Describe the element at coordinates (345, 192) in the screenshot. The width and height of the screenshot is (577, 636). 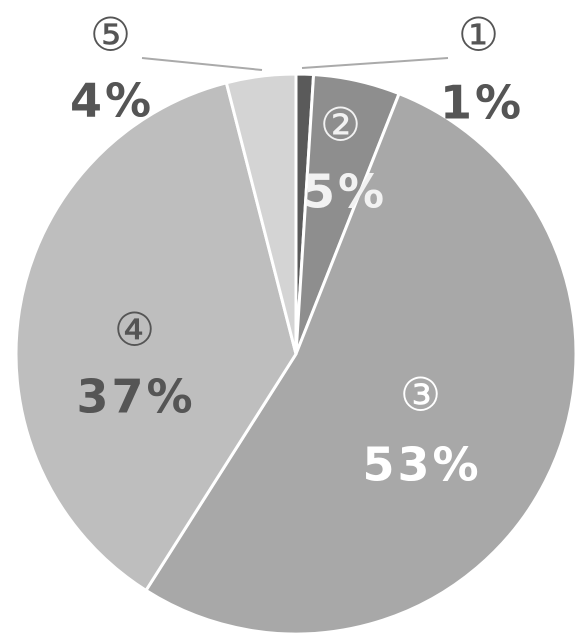
I see `slice-value-label: 5%` at that location.